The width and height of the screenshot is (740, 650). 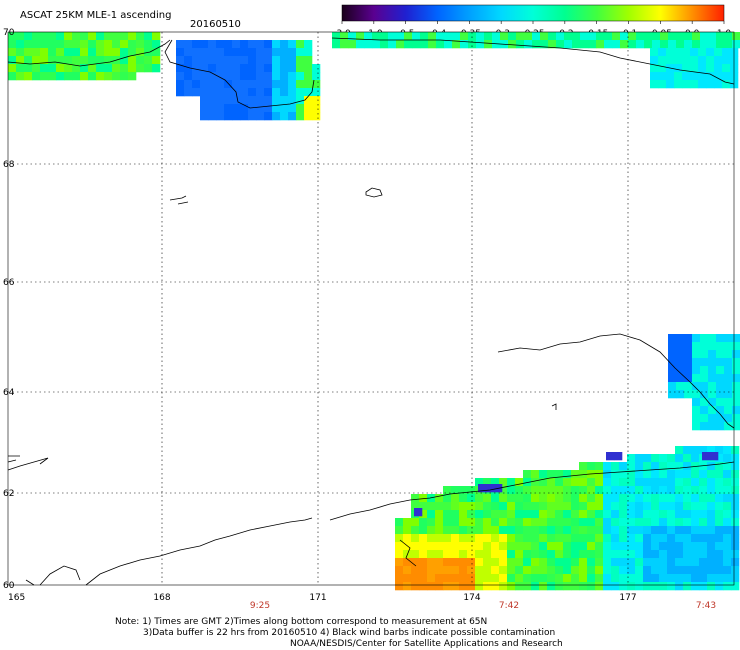 I want to click on lat-label: 66, so click(x=9, y=283).